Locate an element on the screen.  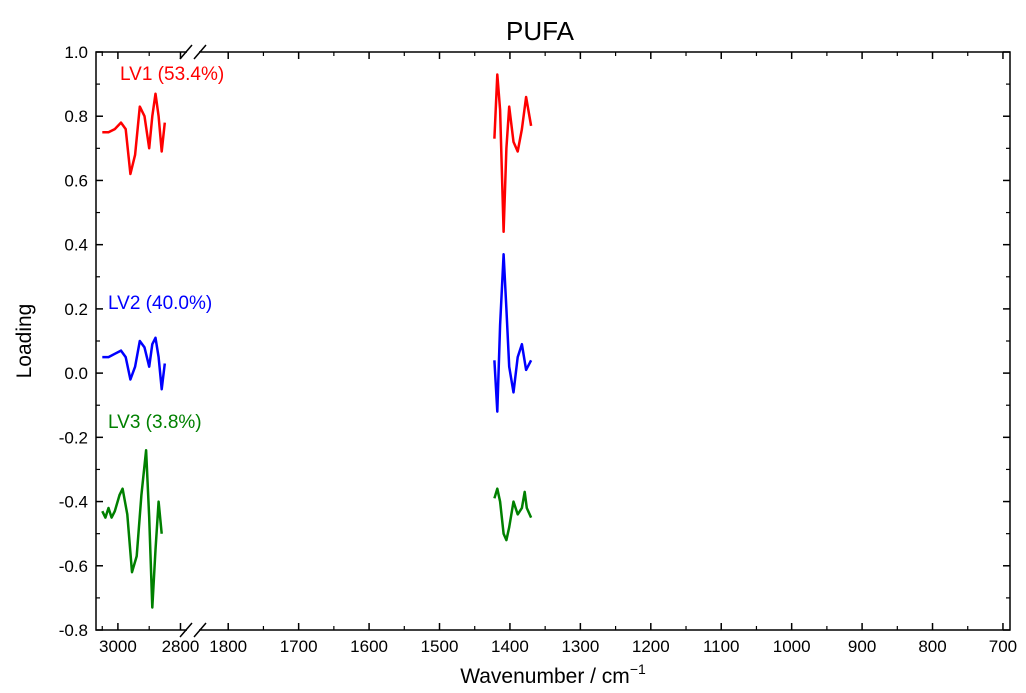
y-tick-label: -0.8 is located at coordinates (73, 630).